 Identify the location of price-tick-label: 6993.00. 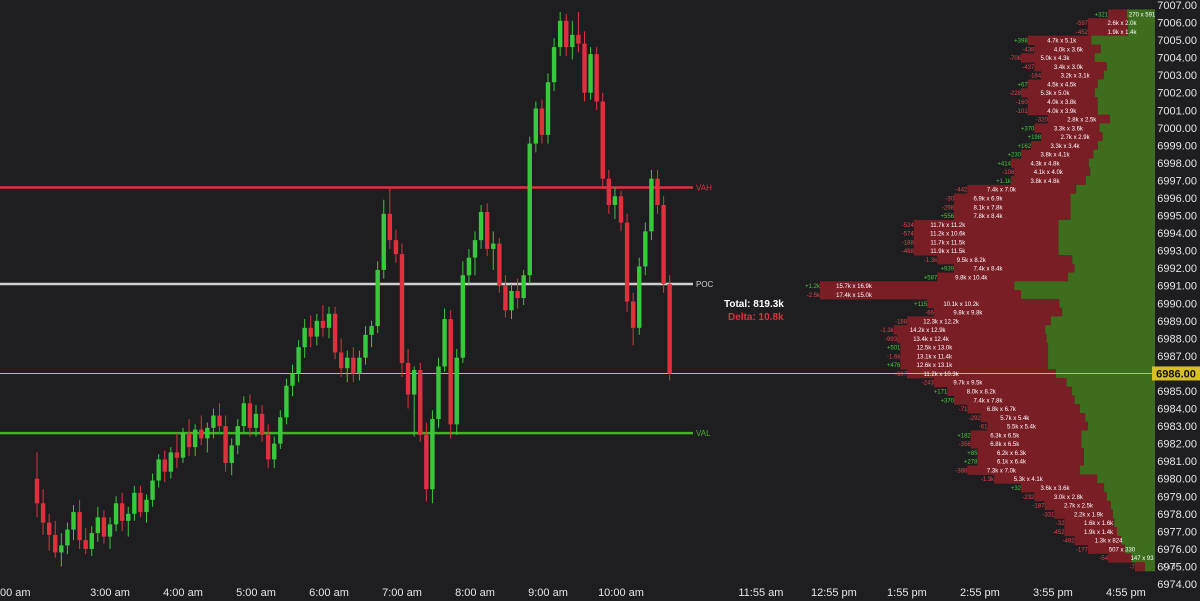
(1177, 252).